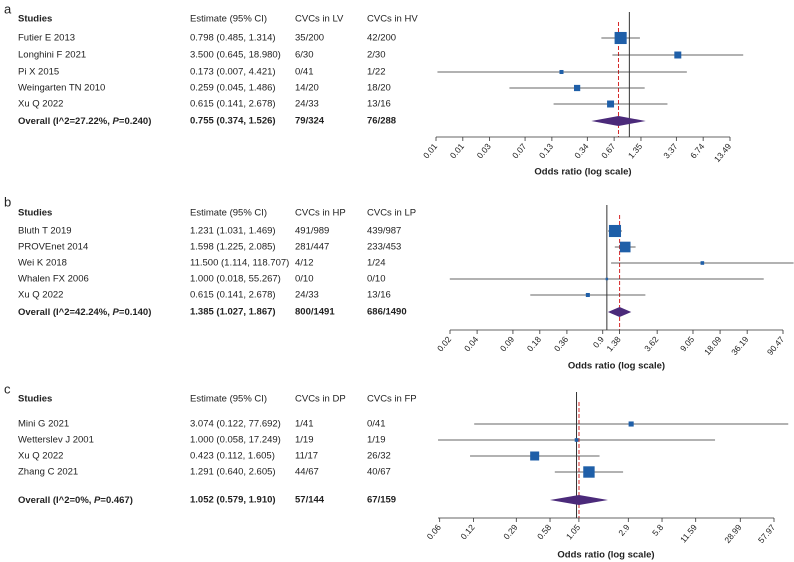 The image size is (794, 562). What do you see at coordinates (544, 531) in the screenshot?
I see `x-tick-label: 0.58` at bounding box center [544, 531].